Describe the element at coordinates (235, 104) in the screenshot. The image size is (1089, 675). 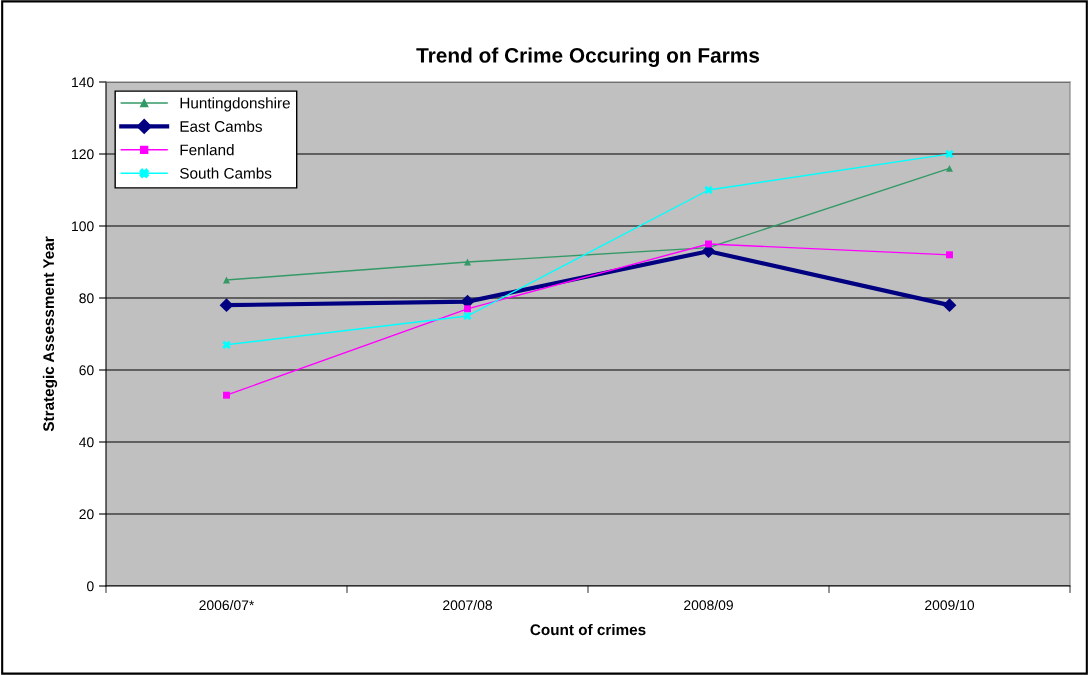
I see `legend-label: Huntingdonshire` at that location.